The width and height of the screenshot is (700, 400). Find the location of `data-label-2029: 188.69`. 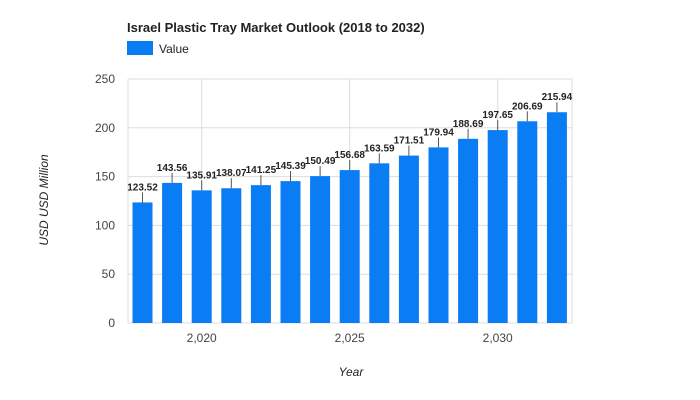

data-label-2029: 188.69 is located at coordinates (468, 124).